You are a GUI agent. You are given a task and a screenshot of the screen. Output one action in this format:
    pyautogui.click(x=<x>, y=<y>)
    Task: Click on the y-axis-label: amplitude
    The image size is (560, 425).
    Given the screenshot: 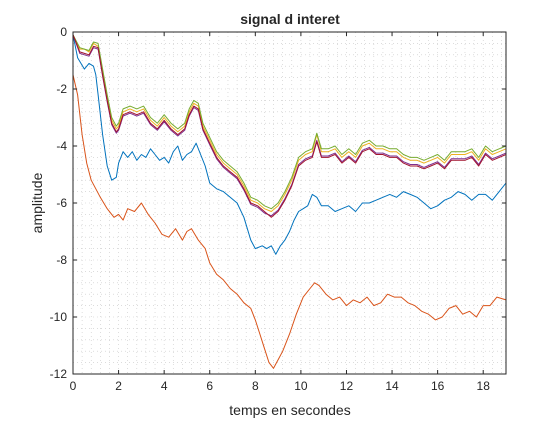 What is the action you would take?
    pyautogui.click(x=37, y=202)
    